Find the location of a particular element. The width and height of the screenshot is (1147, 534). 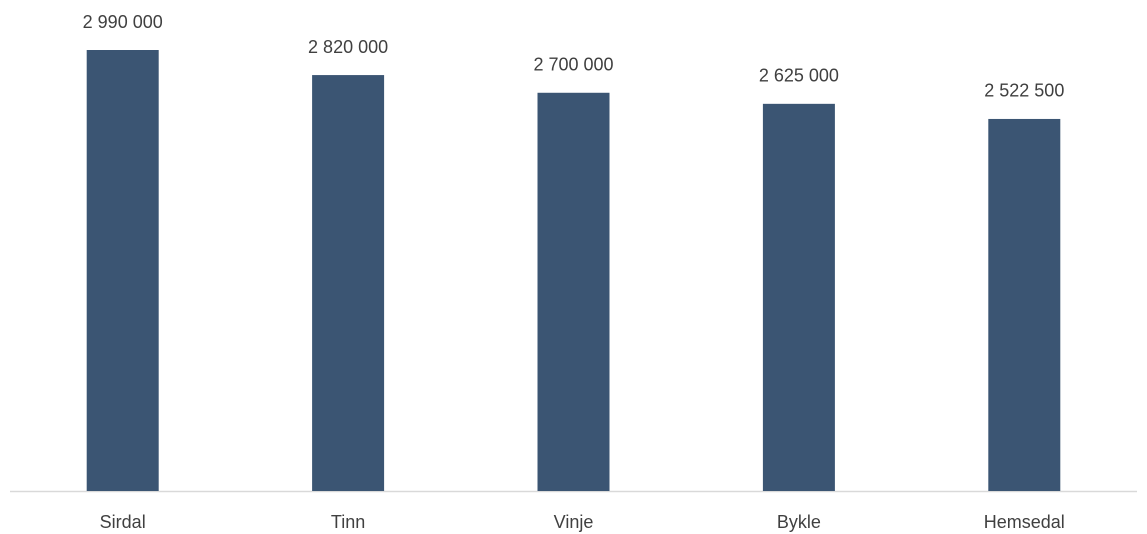

value-label: 2 990 000 is located at coordinates (123, 22).